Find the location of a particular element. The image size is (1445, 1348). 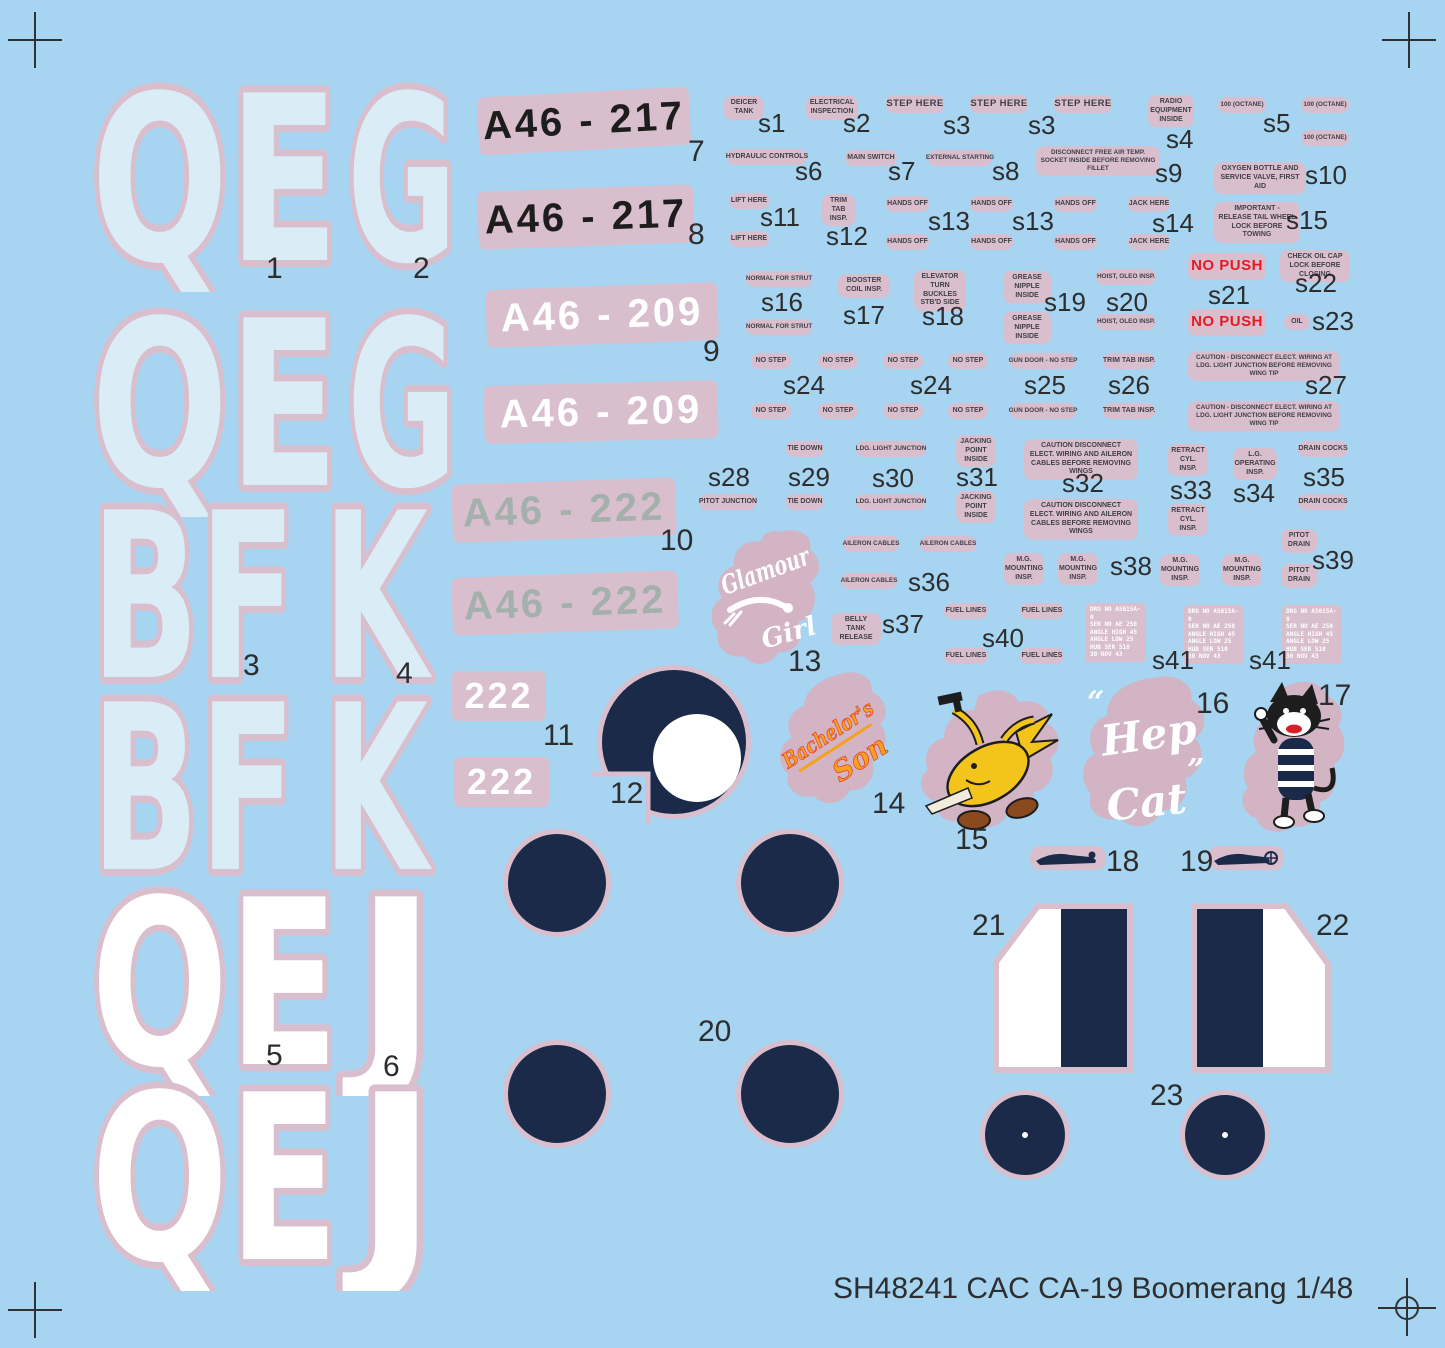

stencil-pill-s31: JACKING POINT INSIDE is located at coordinates (976, 507).